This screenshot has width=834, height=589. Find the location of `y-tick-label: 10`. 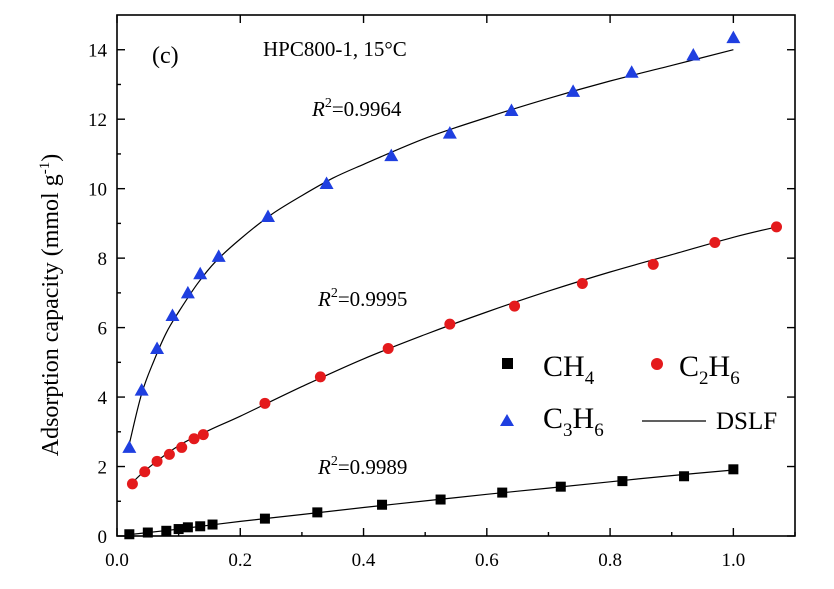

y-tick-label: 10 is located at coordinates (97, 190).